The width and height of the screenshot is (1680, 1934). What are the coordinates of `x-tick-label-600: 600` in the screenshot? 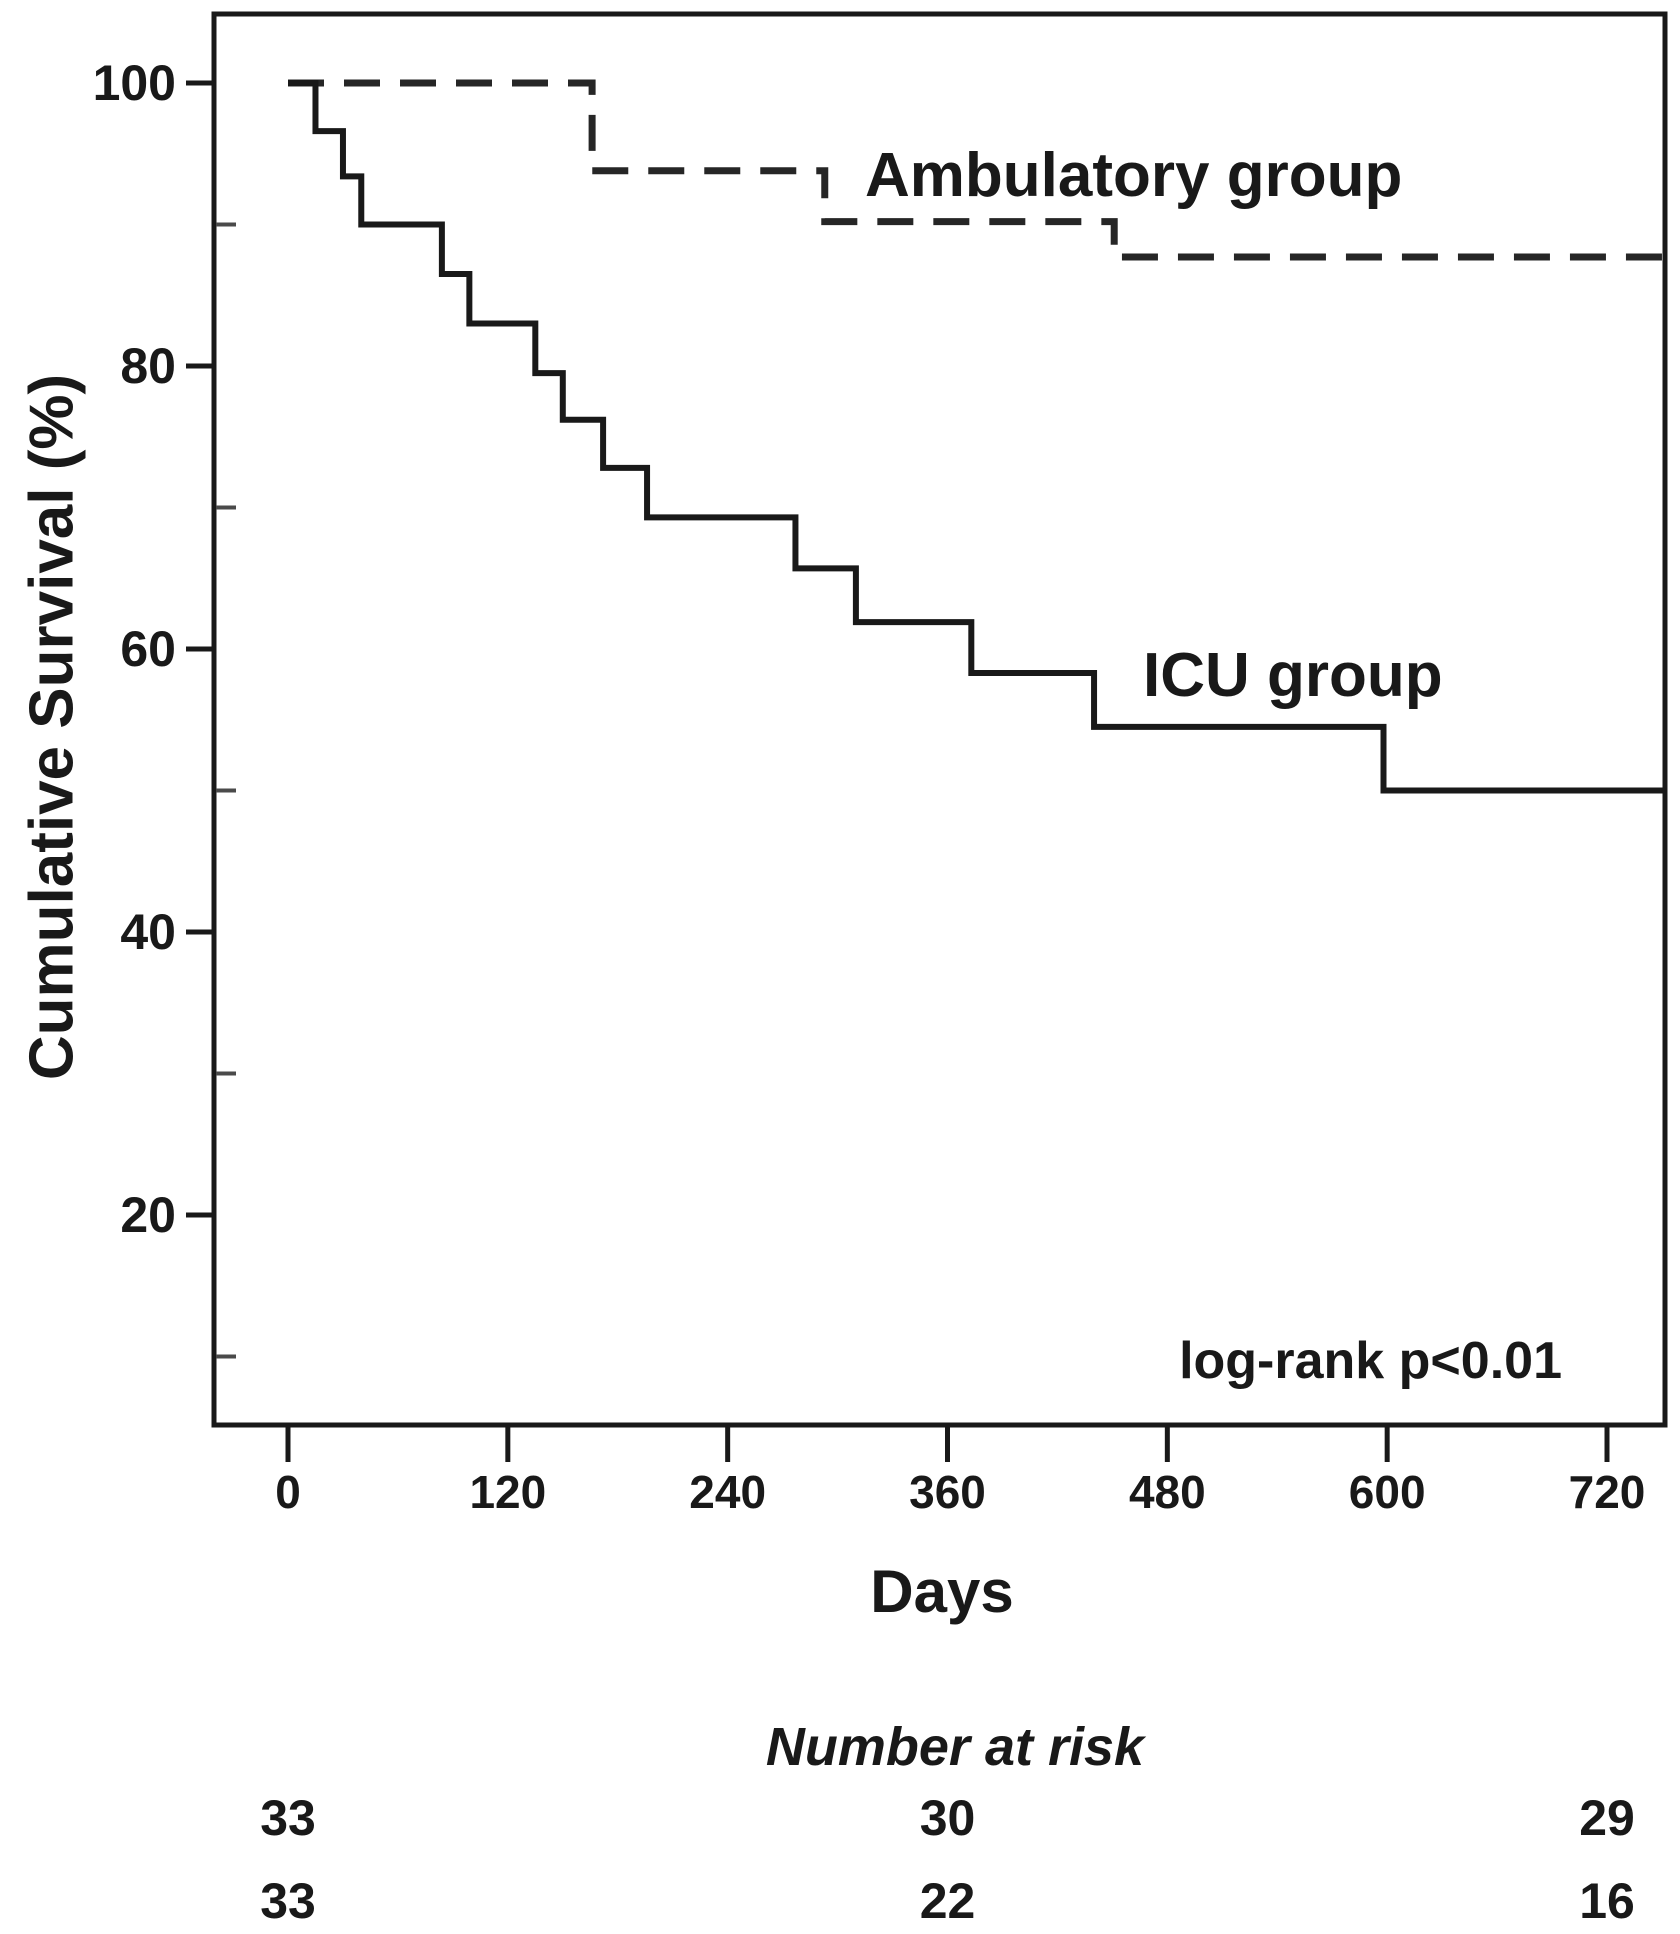 It's located at (1387, 1492).